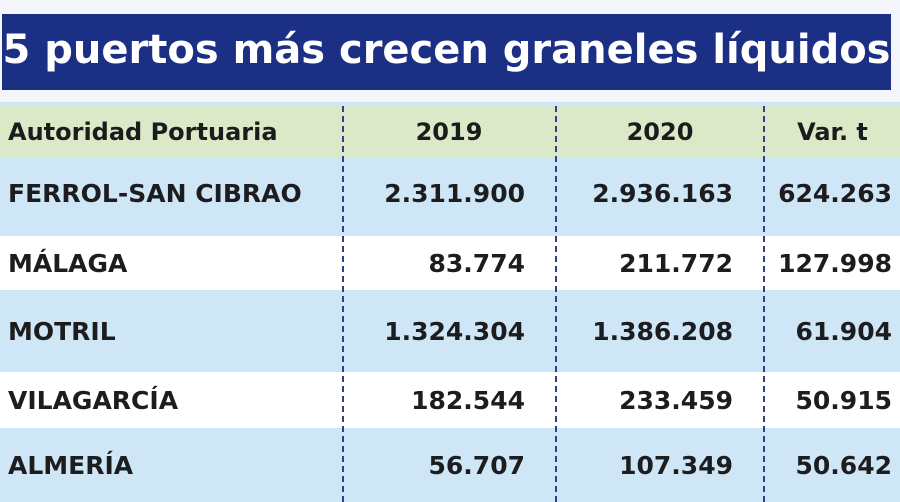 This screenshot has height=502, width=900. I want to click on table-row: MÁLAGA 83.774 211.772 127.998, so click(450, 263).